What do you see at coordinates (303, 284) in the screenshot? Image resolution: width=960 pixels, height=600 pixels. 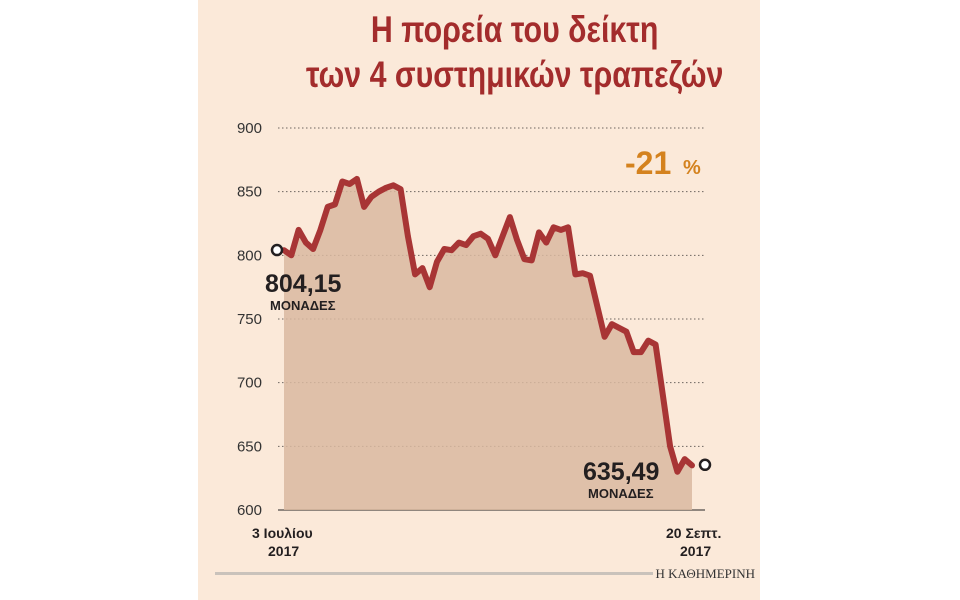 I see `start-value-label: 804,15` at bounding box center [303, 284].